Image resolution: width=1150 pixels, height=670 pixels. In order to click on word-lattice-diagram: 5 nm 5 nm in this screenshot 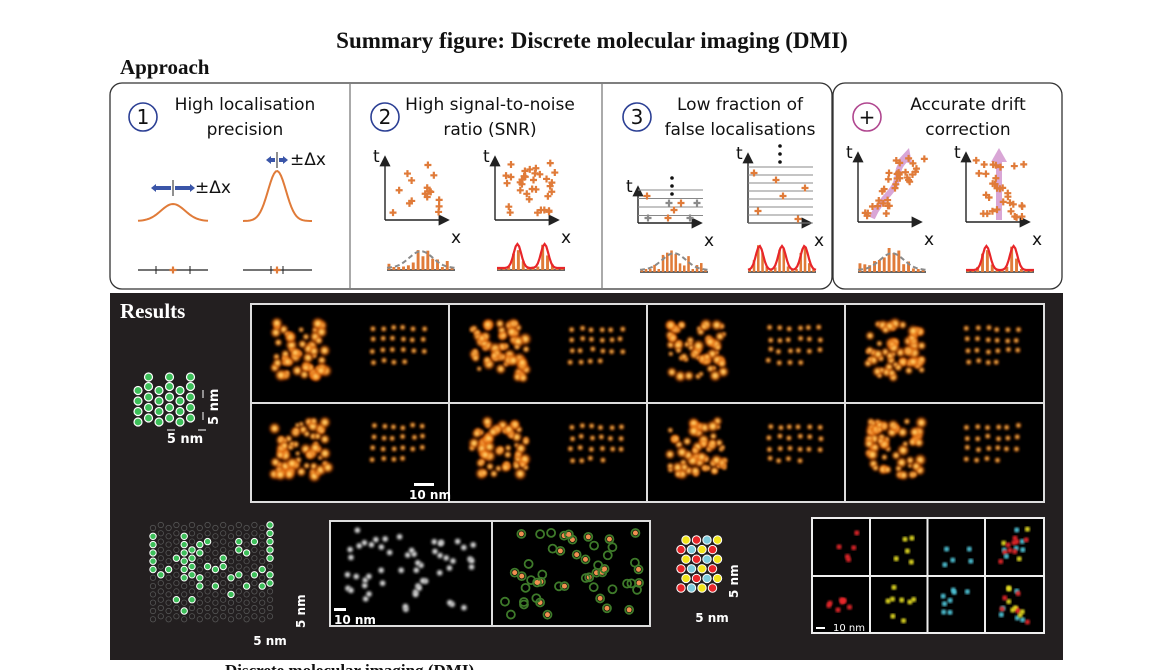, I will do `click(228, 584)`.